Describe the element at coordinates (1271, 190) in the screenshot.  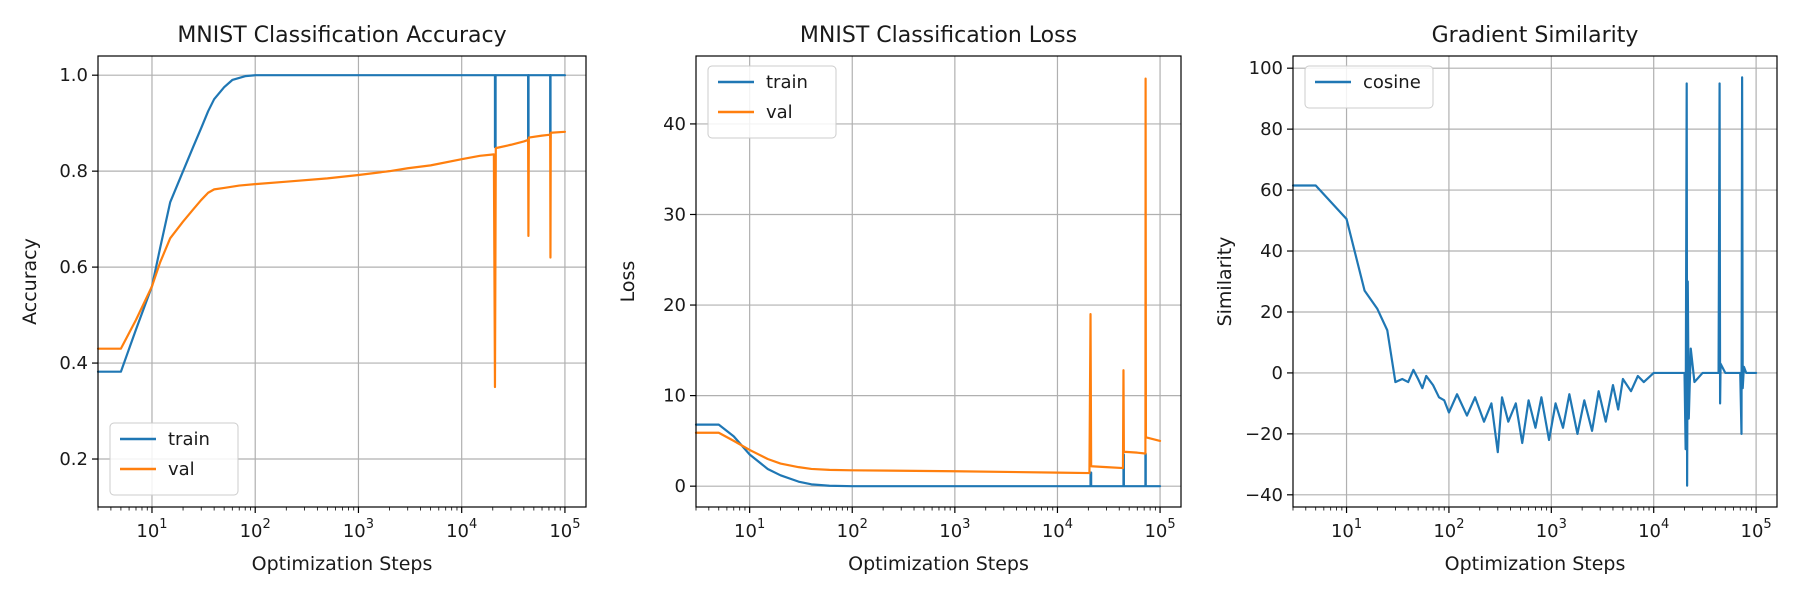
I see `chart-3-y-tick-label: 60` at that location.